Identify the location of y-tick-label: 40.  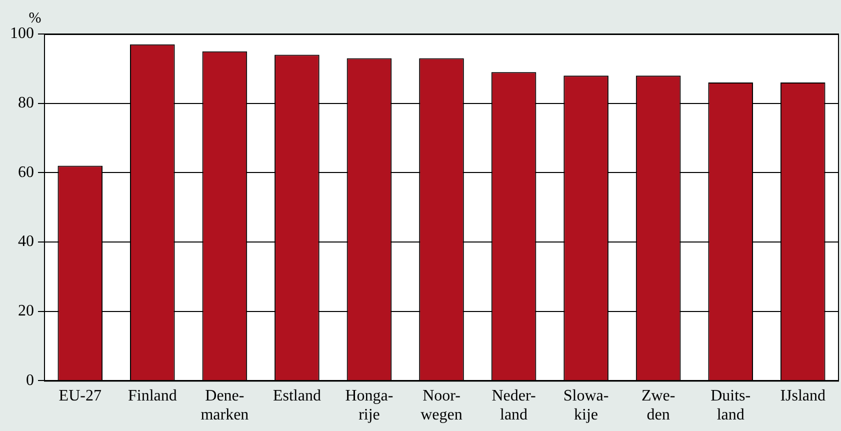
(26, 241).